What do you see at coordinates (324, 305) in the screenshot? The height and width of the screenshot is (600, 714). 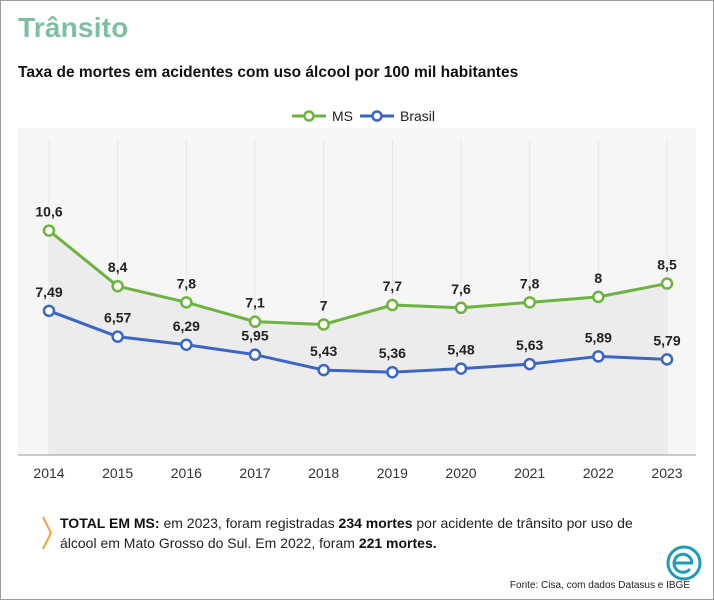 I see `data-label-ms: 7` at bounding box center [324, 305].